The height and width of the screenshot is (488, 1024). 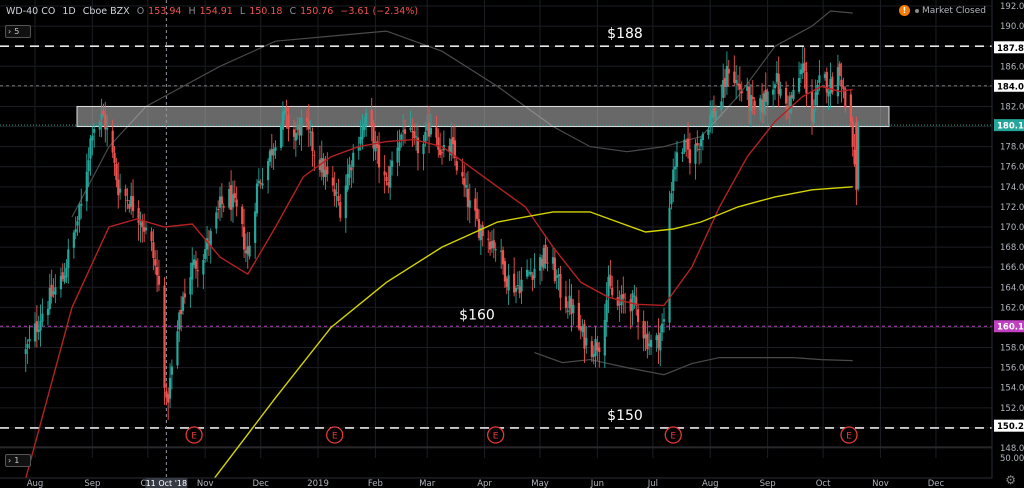 What do you see at coordinates (1010, 328) in the screenshot?
I see `price-tag-text: 160.12` at bounding box center [1010, 328].